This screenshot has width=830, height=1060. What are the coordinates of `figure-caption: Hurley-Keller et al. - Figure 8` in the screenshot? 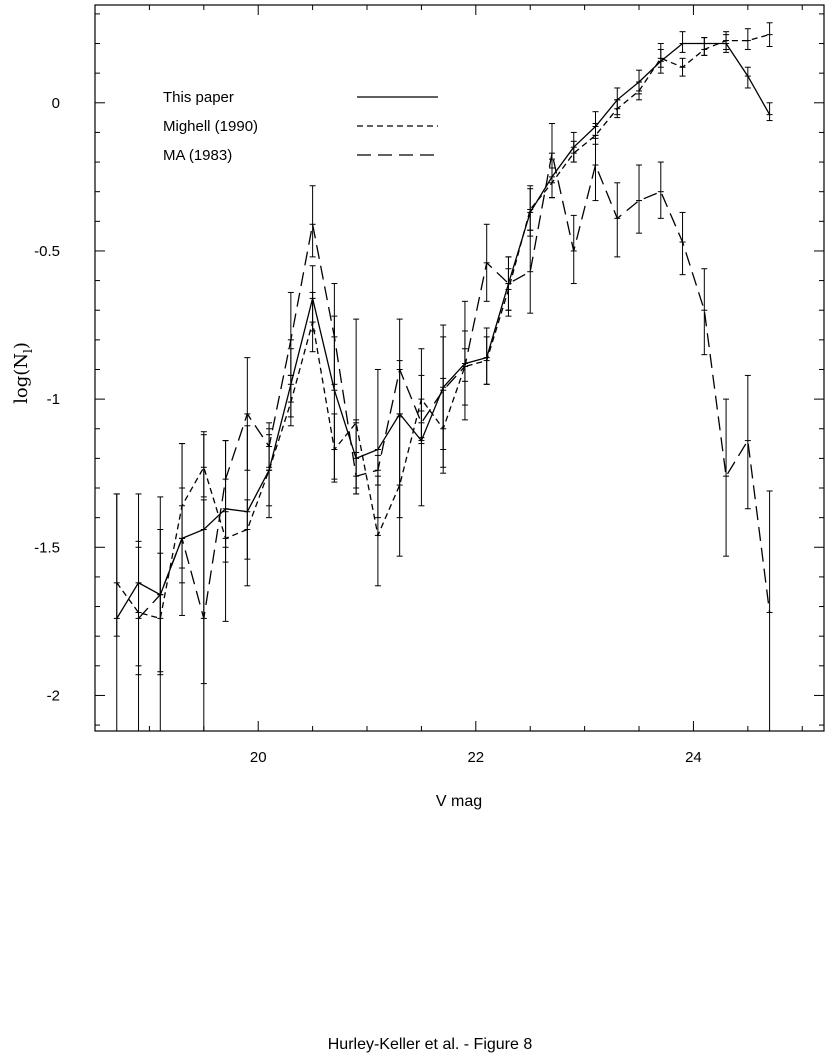 It's located at (430, 1044).